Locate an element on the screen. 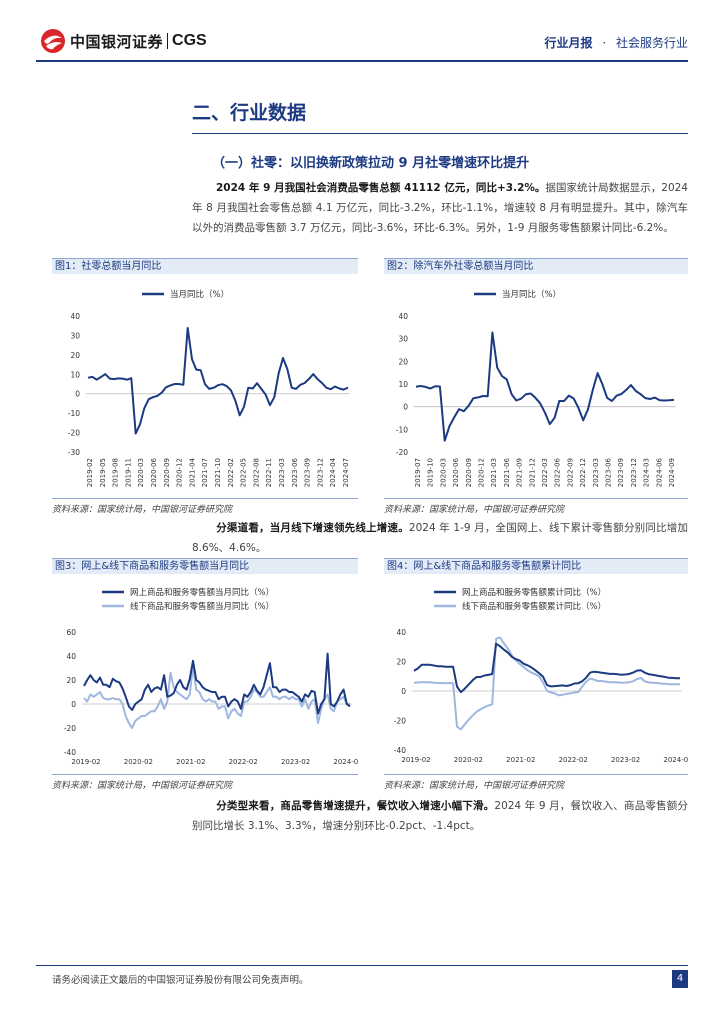 The image size is (724, 1024). footer-divider is located at coordinates (362, 965).